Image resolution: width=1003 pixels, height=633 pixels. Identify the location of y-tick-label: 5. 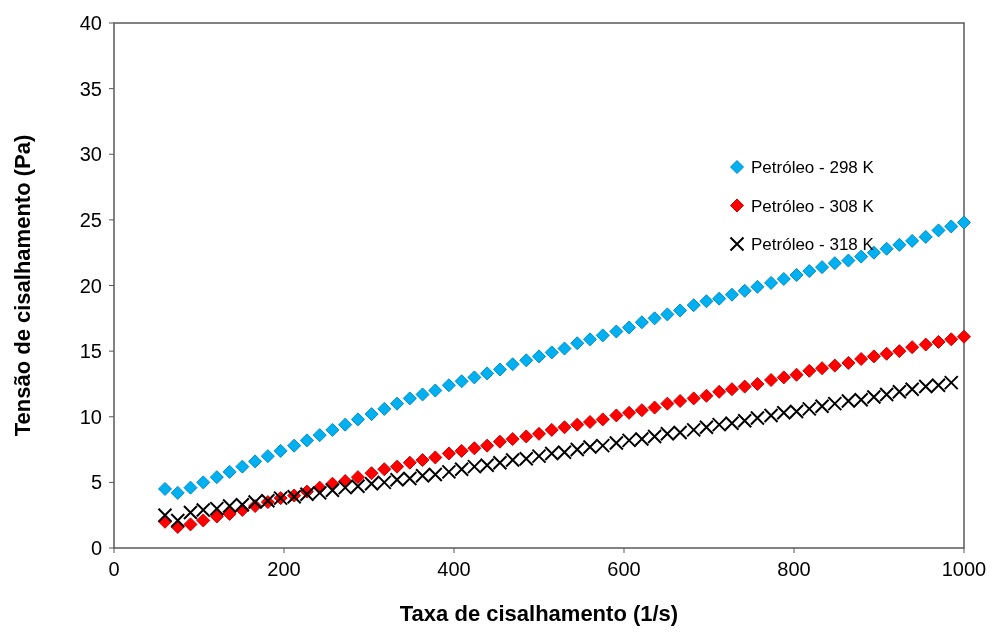
(96, 482).